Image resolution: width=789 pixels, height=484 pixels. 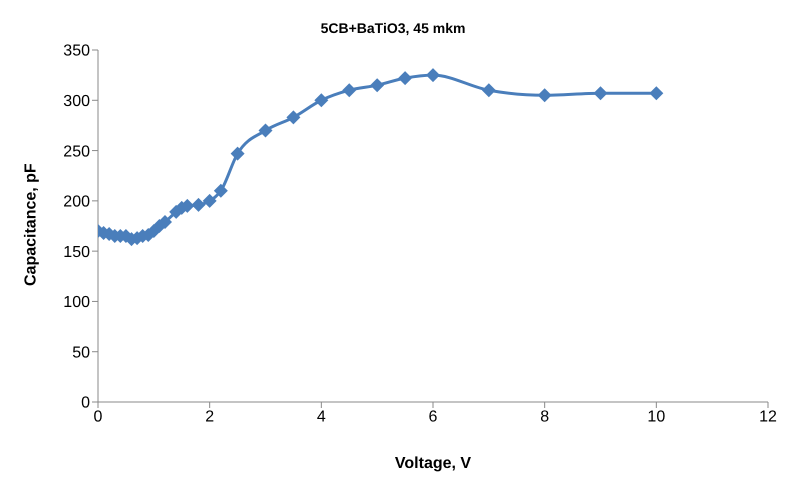 I want to click on y-tick-label: 300, so click(x=76, y=101).